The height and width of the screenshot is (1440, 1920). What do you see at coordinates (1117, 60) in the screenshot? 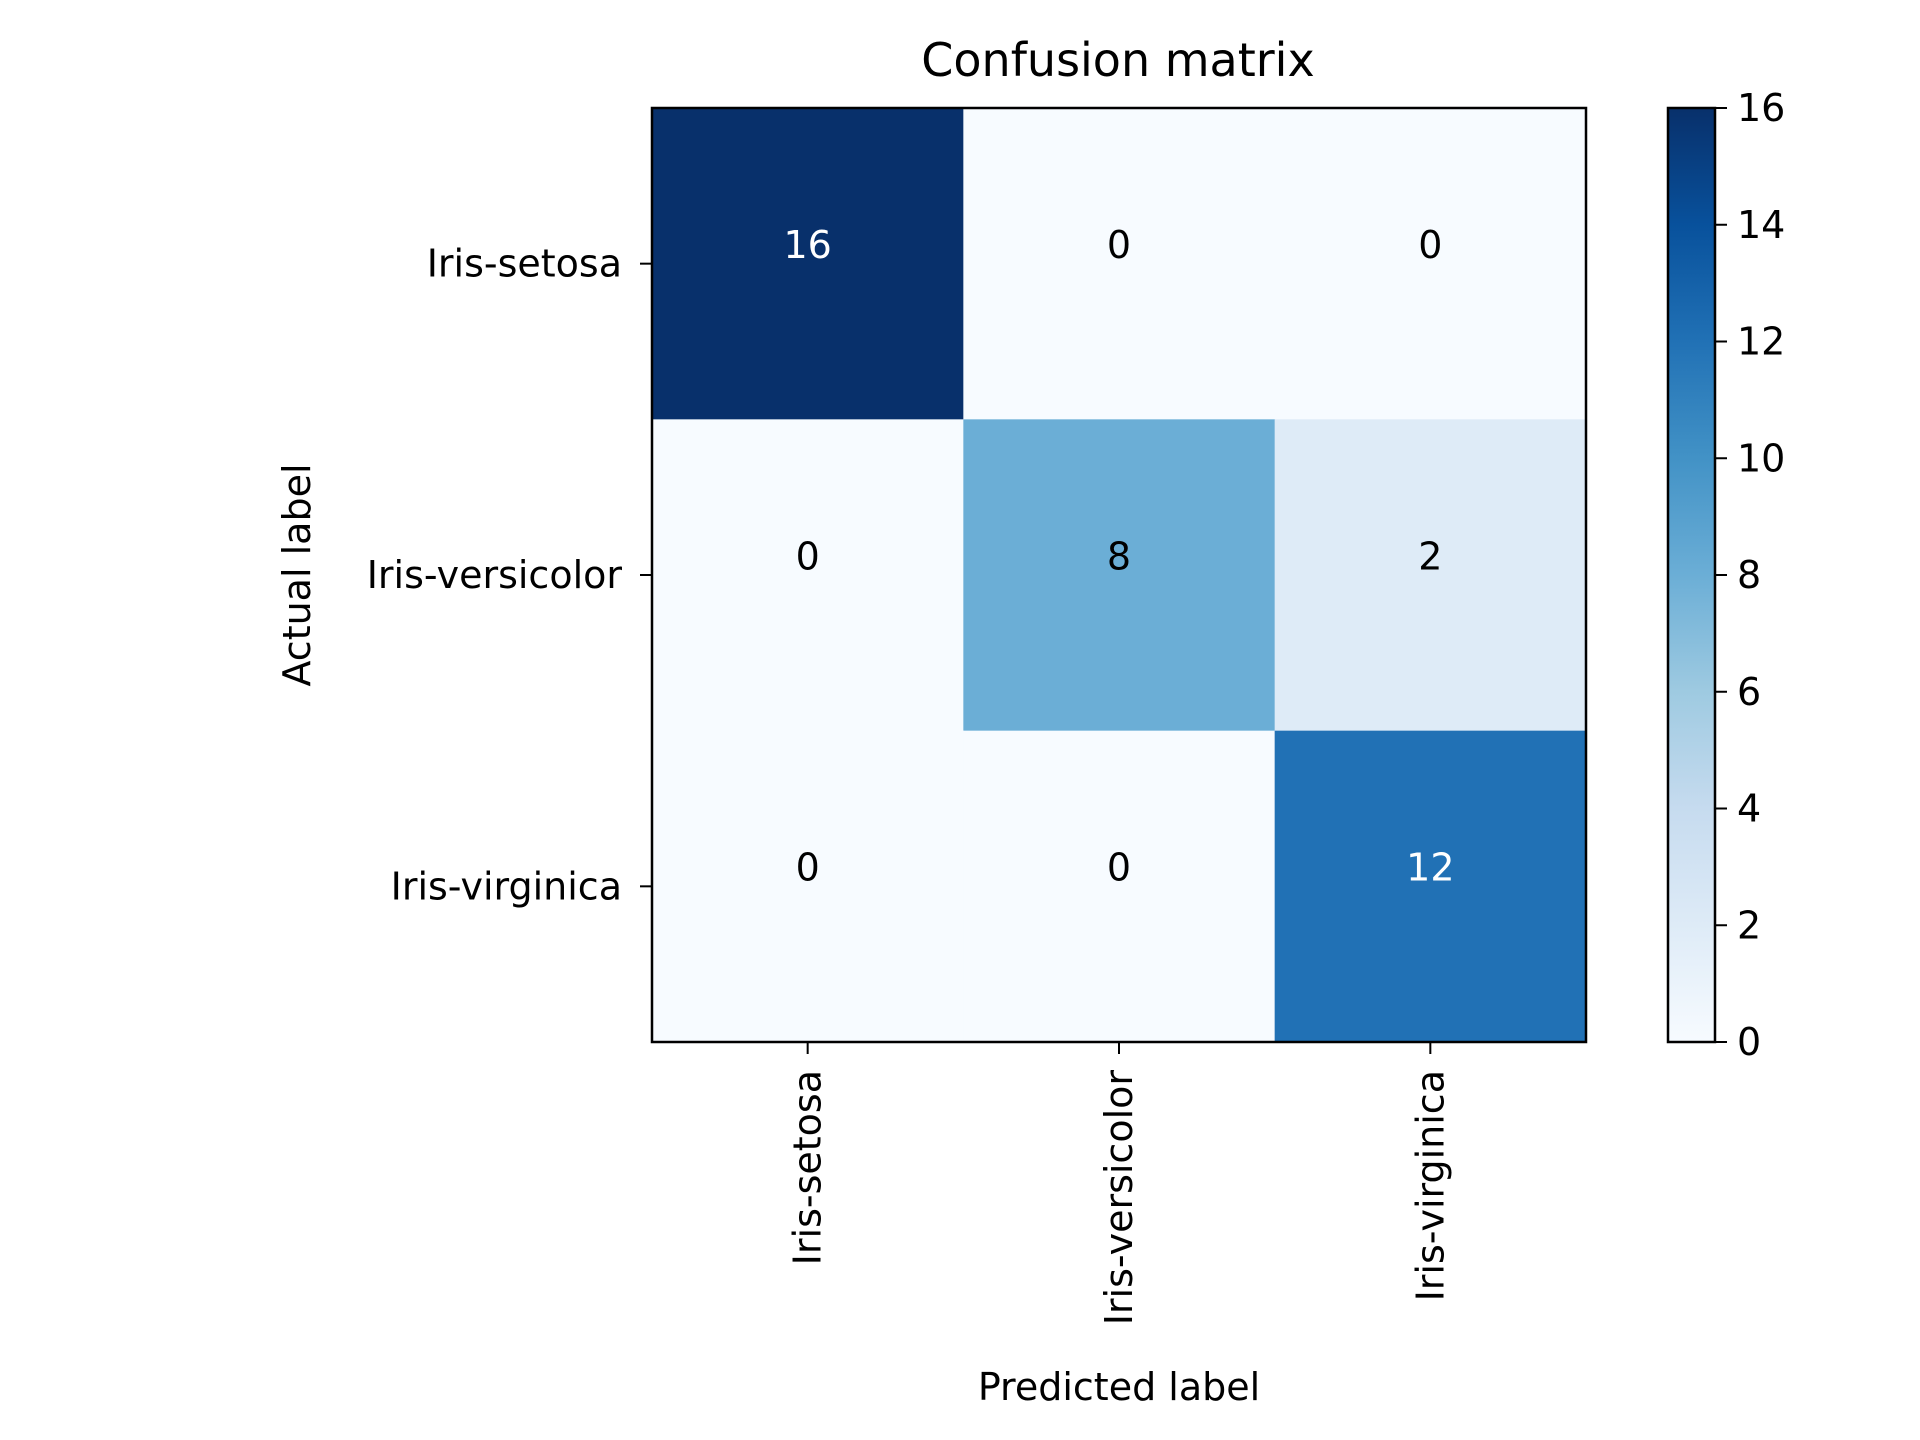
I see `chart-title: Confusion matrix` at bounding box center [1117, 60].